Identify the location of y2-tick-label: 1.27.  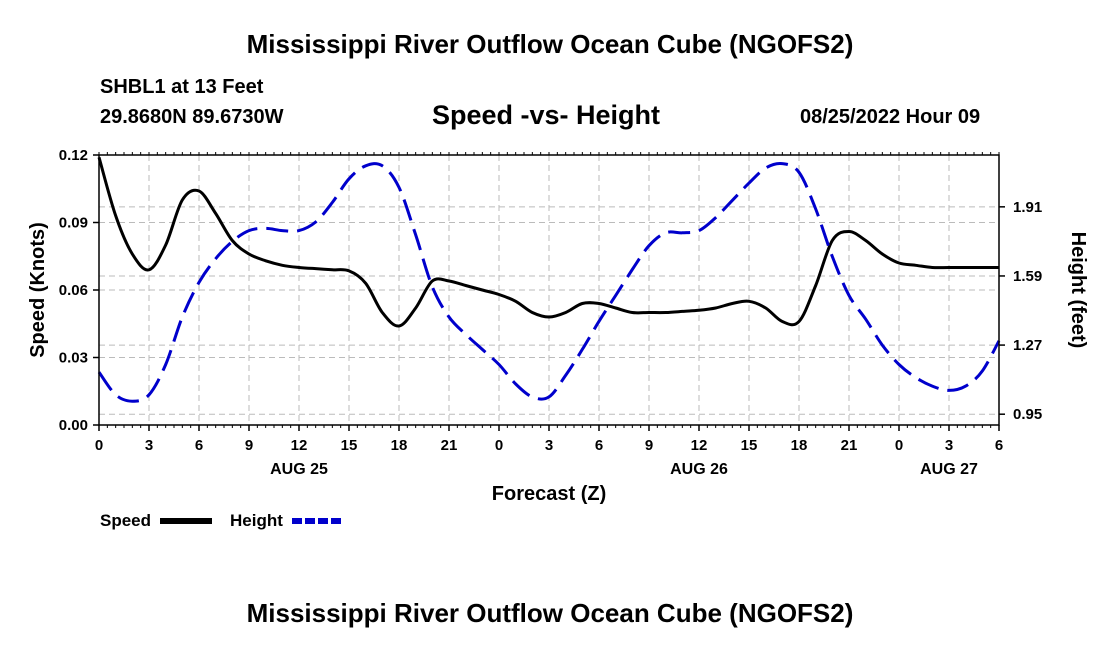
(1027, 345).